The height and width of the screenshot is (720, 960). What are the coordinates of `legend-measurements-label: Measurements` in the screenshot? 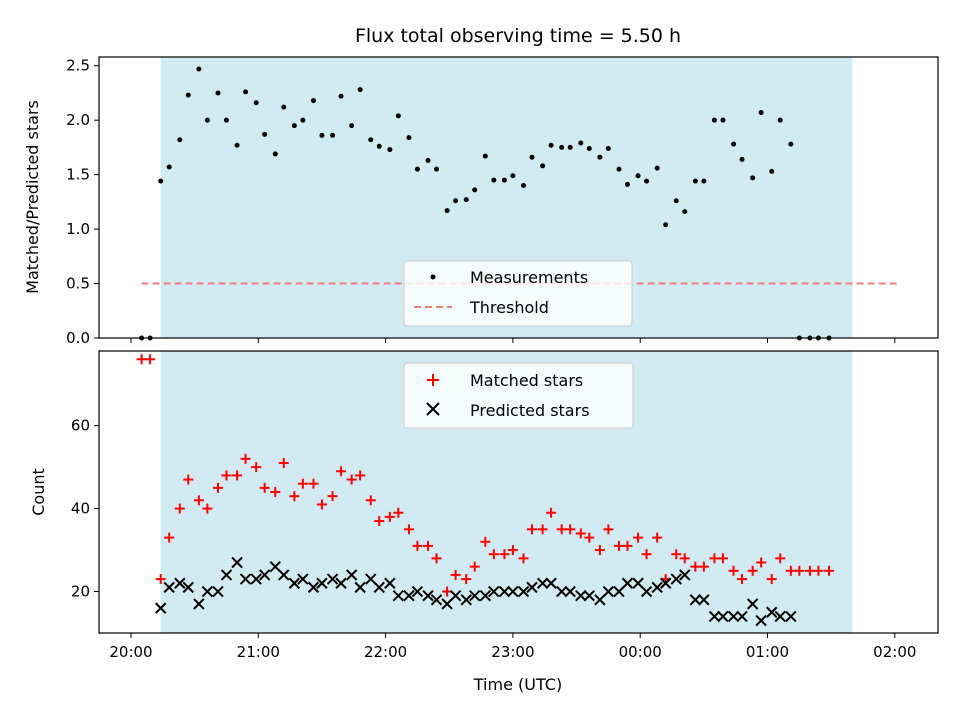 It's located at (529, 277).